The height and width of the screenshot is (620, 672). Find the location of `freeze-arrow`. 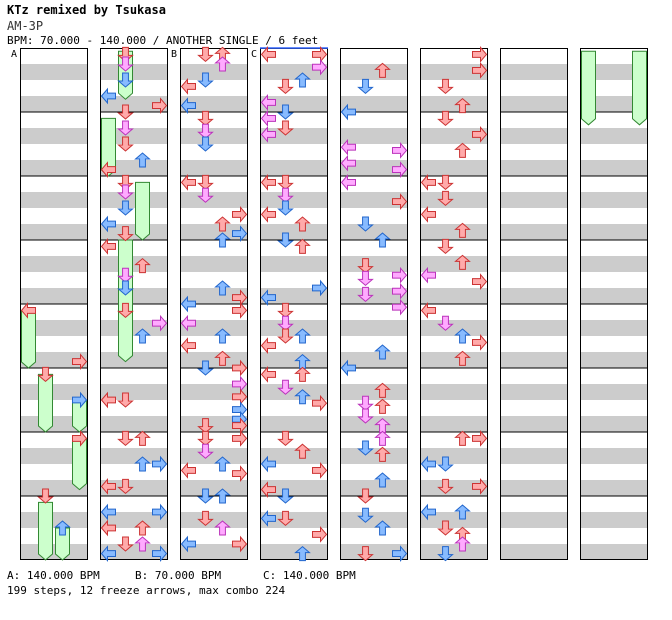

freeze-arrow is located at coordinates (45, 403).